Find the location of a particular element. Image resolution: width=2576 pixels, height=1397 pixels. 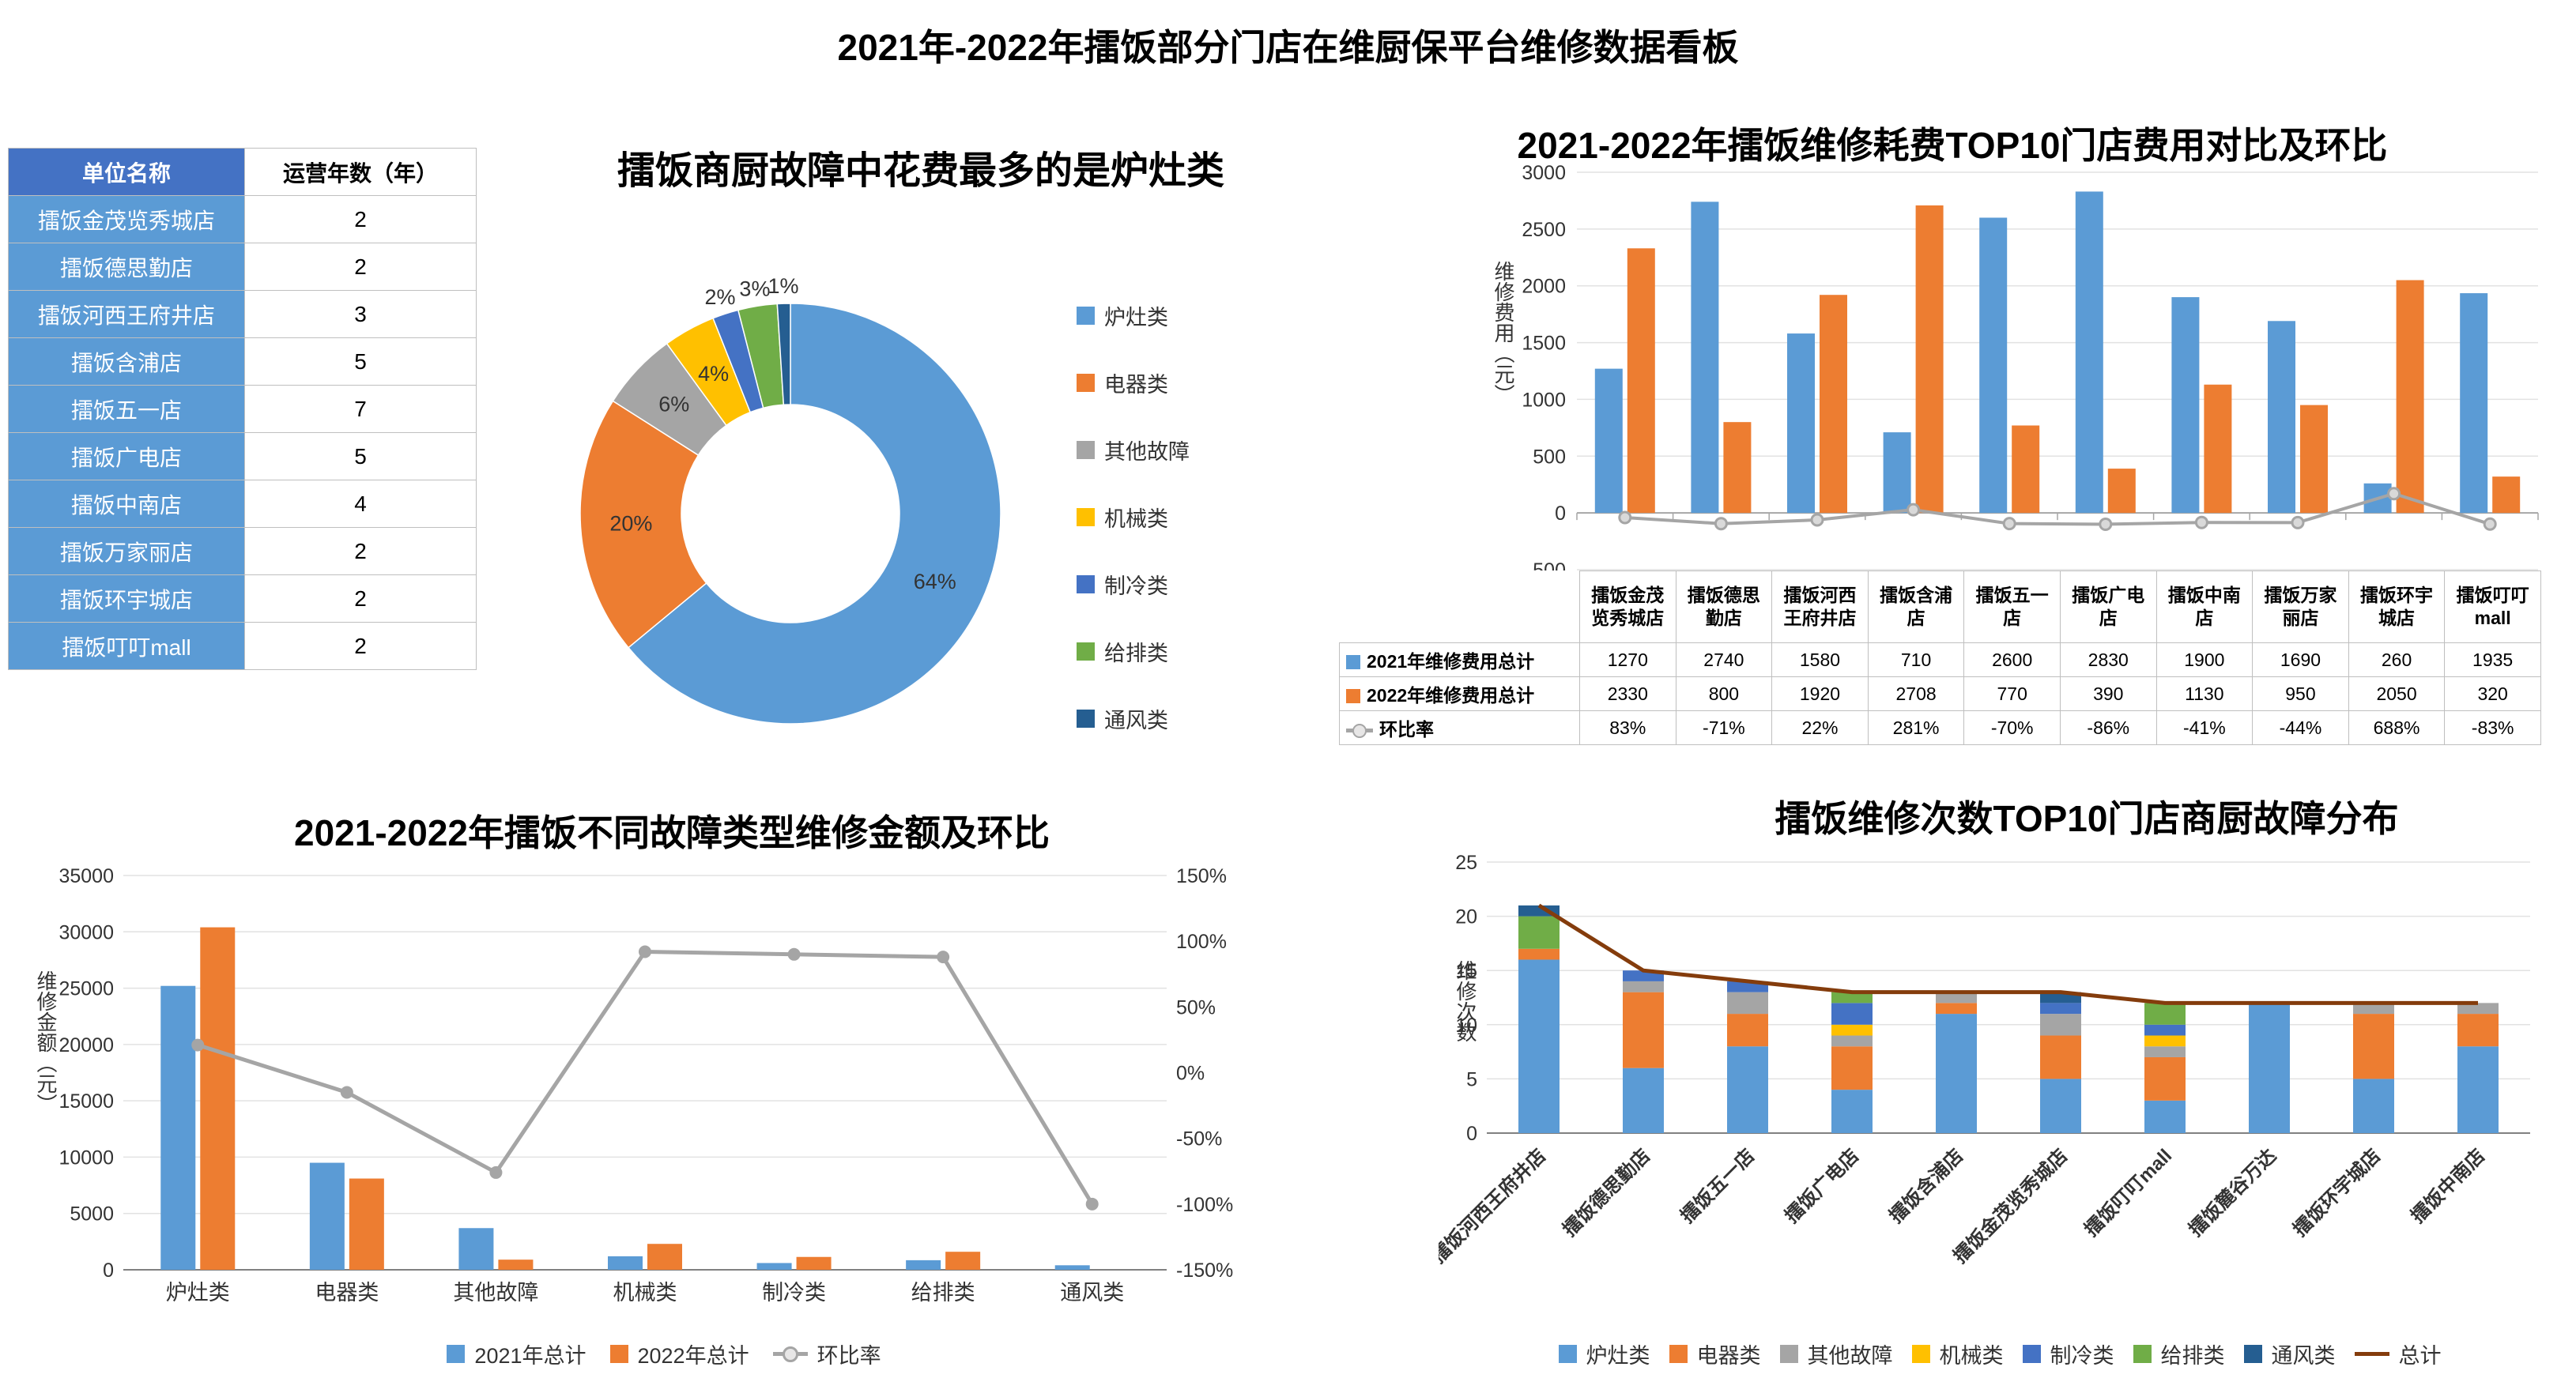

y2-tick-label: -50% is located at coordinates (1199, 1139).